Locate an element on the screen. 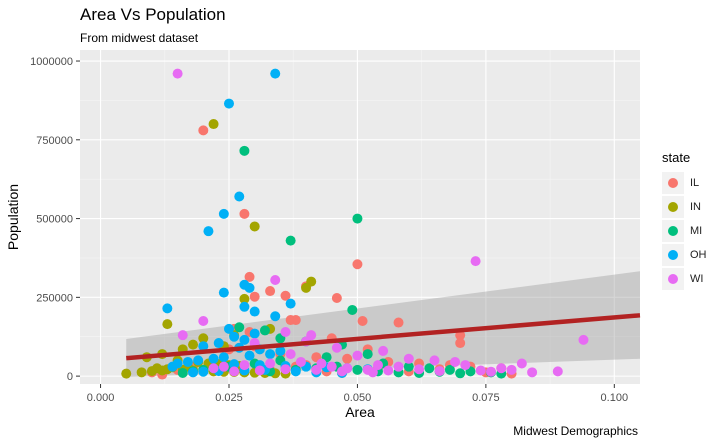  y-tick-label: 500000 is located at coordinates (54, 220).